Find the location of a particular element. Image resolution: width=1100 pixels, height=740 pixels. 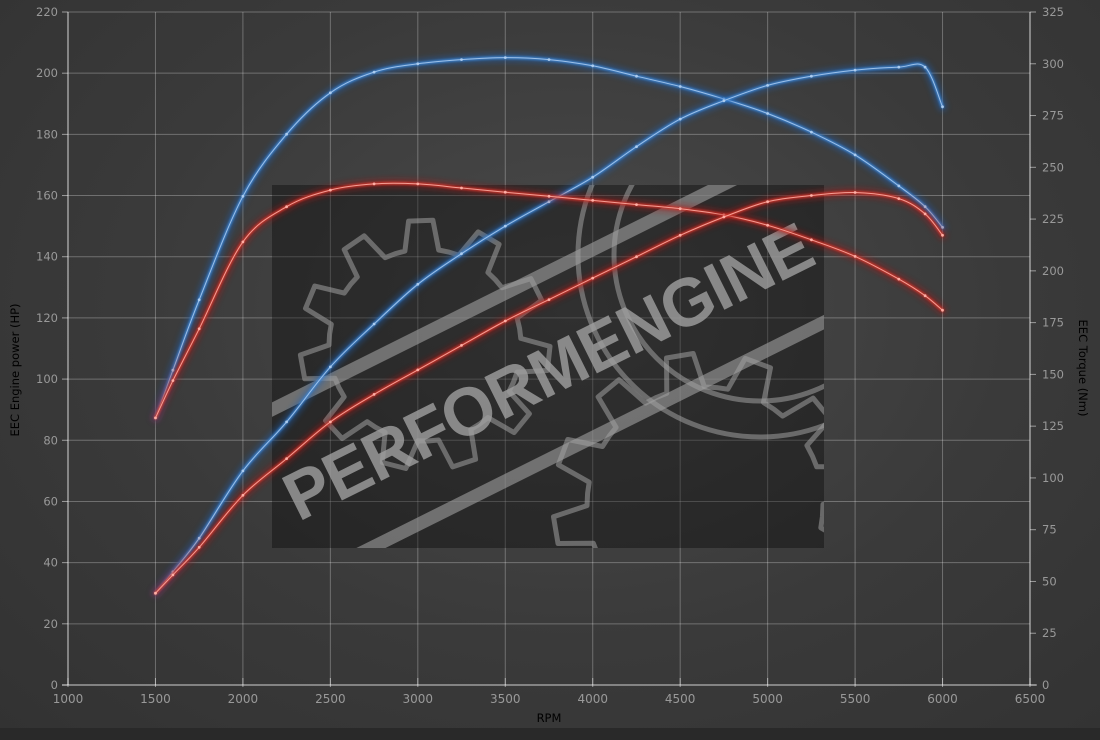

y-right-tick-label: 150 is located at coordinates (1053, 374).